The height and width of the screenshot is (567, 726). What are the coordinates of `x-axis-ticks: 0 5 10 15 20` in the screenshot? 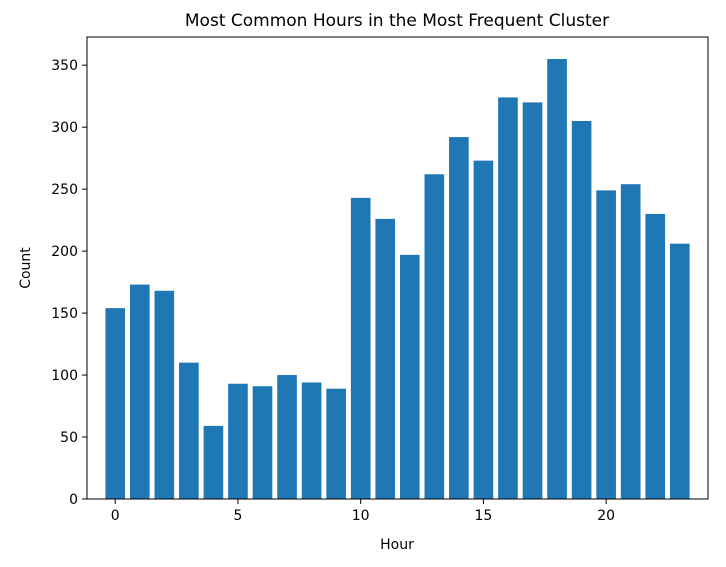 It's located at (363, 511).